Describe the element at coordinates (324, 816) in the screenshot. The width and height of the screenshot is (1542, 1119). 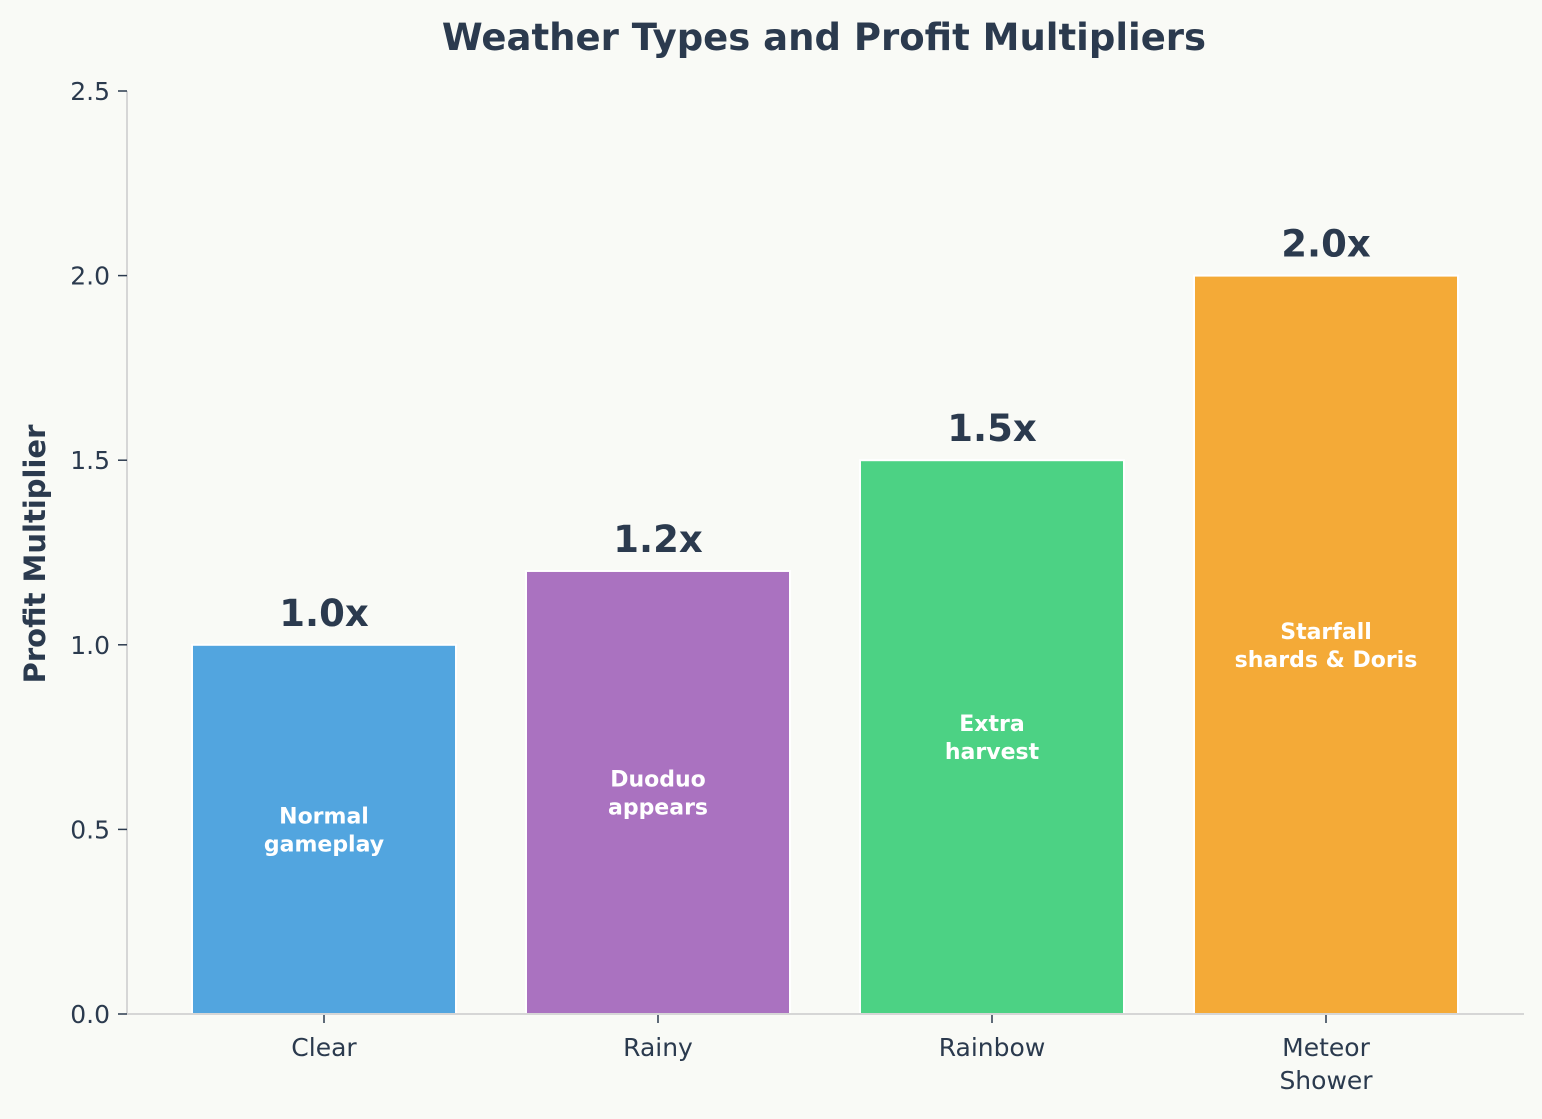
I see `bar-annotation-0-0: Normal` at that location.